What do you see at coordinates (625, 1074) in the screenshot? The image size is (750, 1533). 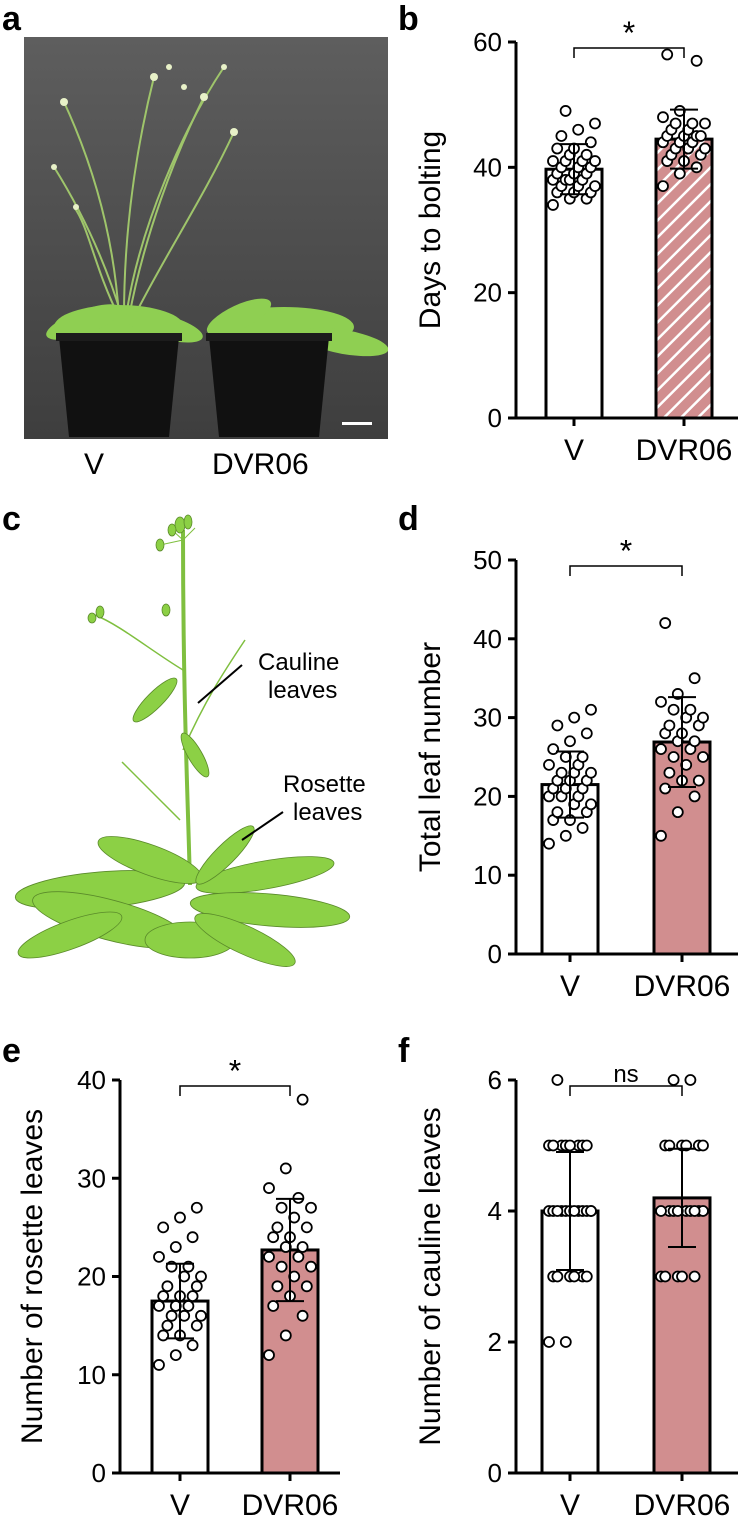 I see `significance-label: ns` at bounding box center [625, 1074].